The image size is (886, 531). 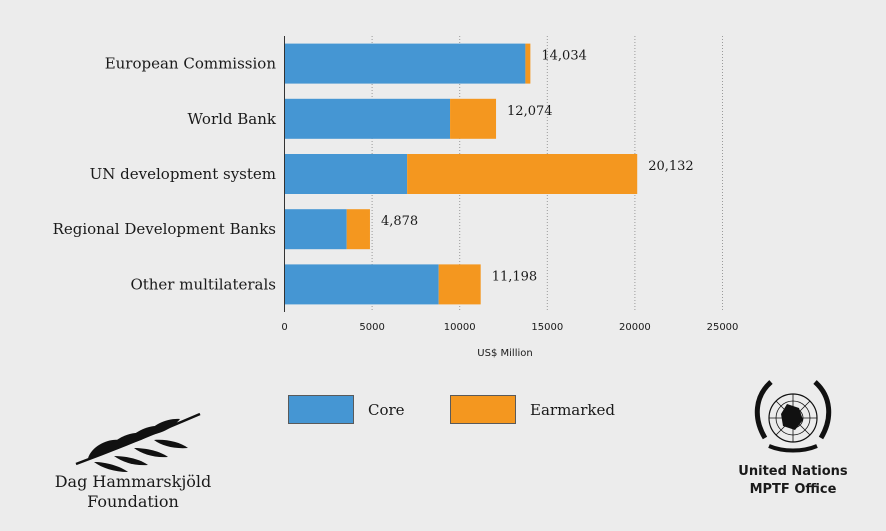 What do you see at coordinates (671, 166) in the screenshot?
I see `total-value-label: 20,132` at bounding box center [671, 166].